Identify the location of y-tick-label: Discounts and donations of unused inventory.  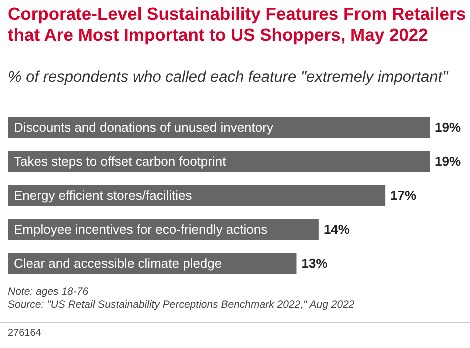
(144, 127).